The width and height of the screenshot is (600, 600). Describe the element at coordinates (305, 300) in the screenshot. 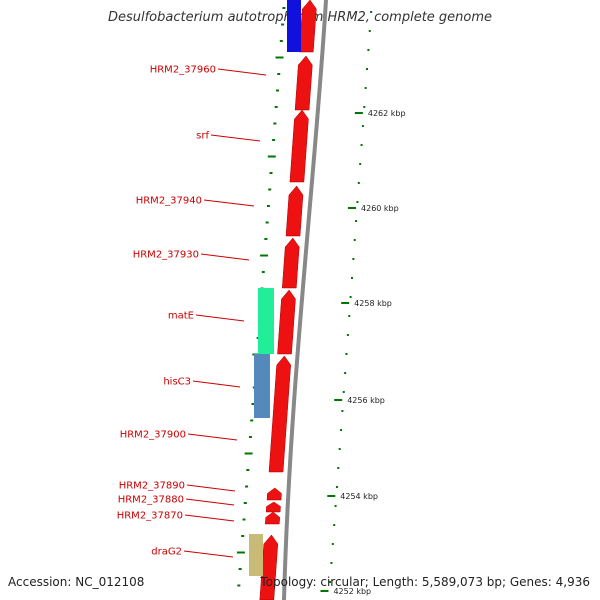

I see `genome-backbone` at that location.